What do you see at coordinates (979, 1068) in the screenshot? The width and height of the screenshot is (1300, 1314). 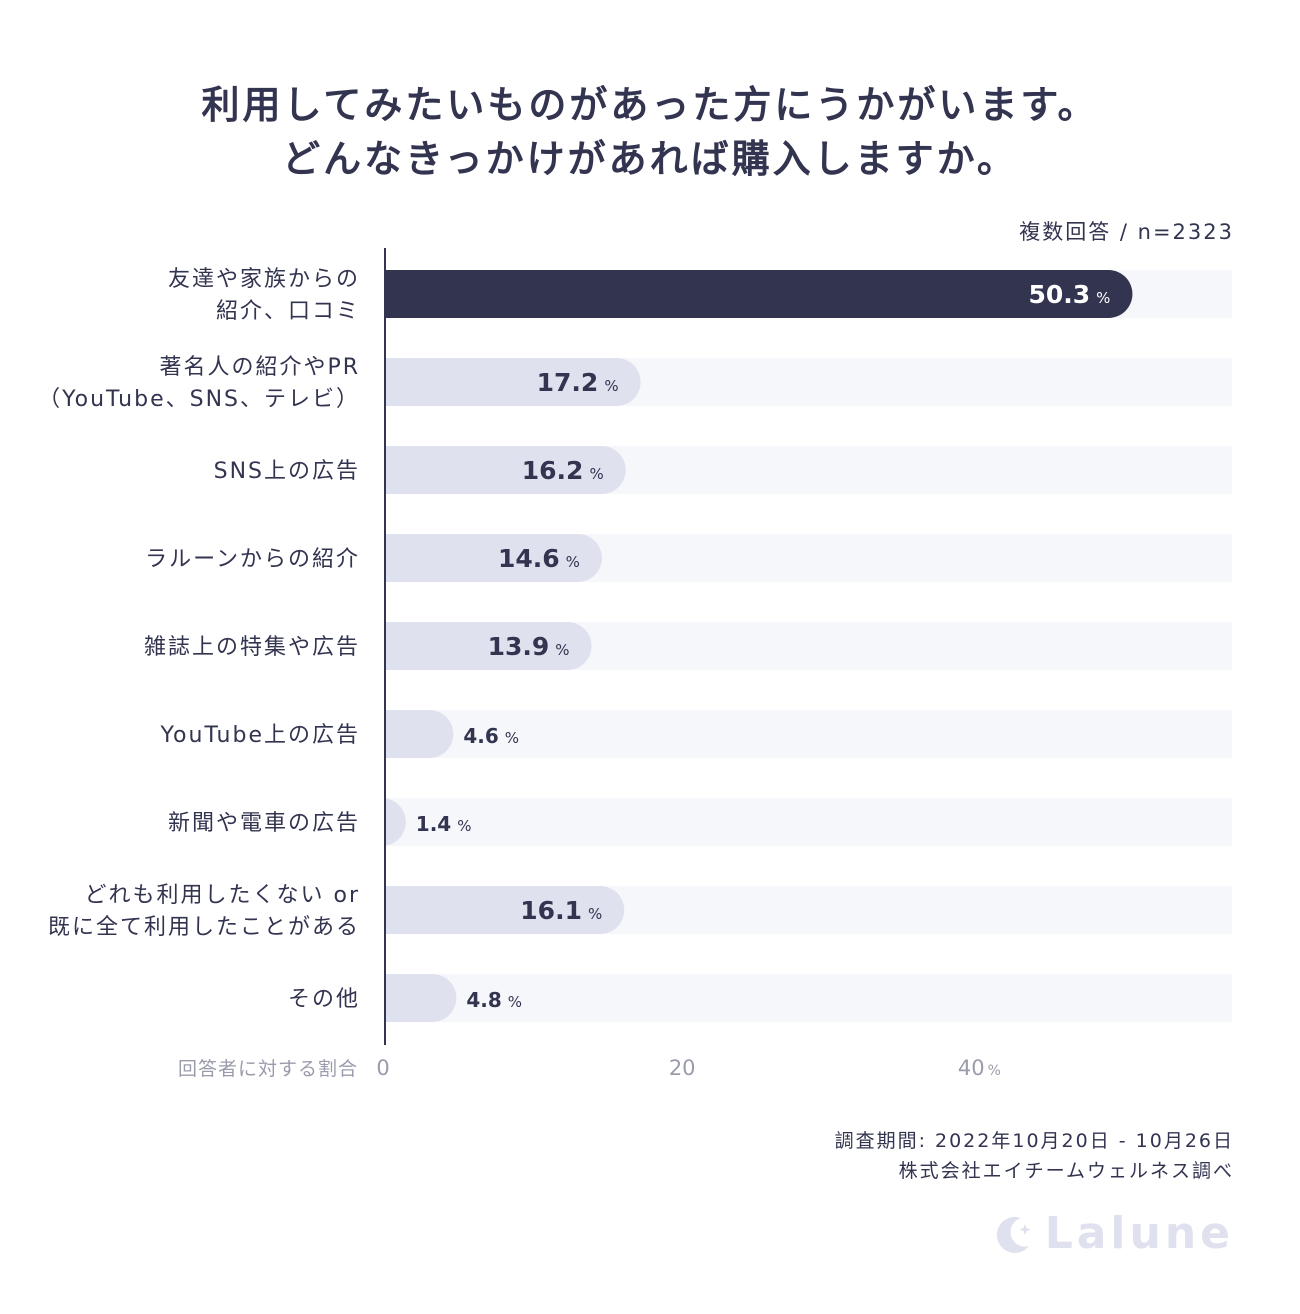 I see `x-tick-label: 40%` at bounding box center [979, 1068].